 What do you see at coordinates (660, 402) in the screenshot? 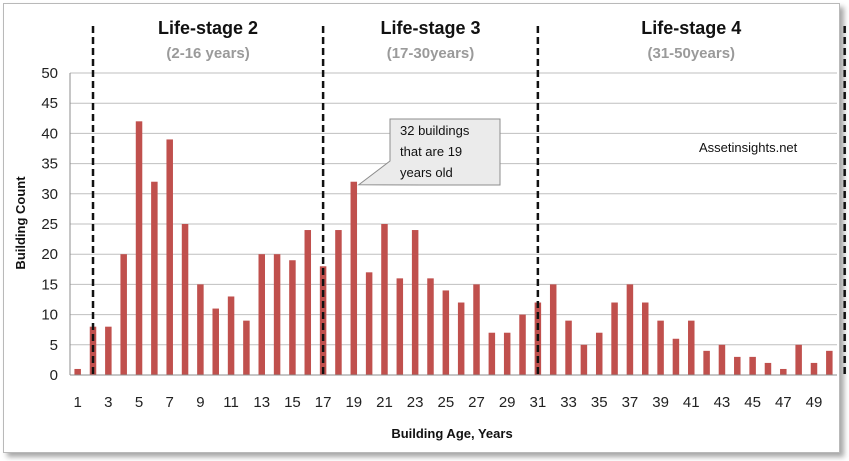
I see `x-tick-label: 39` at bounding box center [660, 402].